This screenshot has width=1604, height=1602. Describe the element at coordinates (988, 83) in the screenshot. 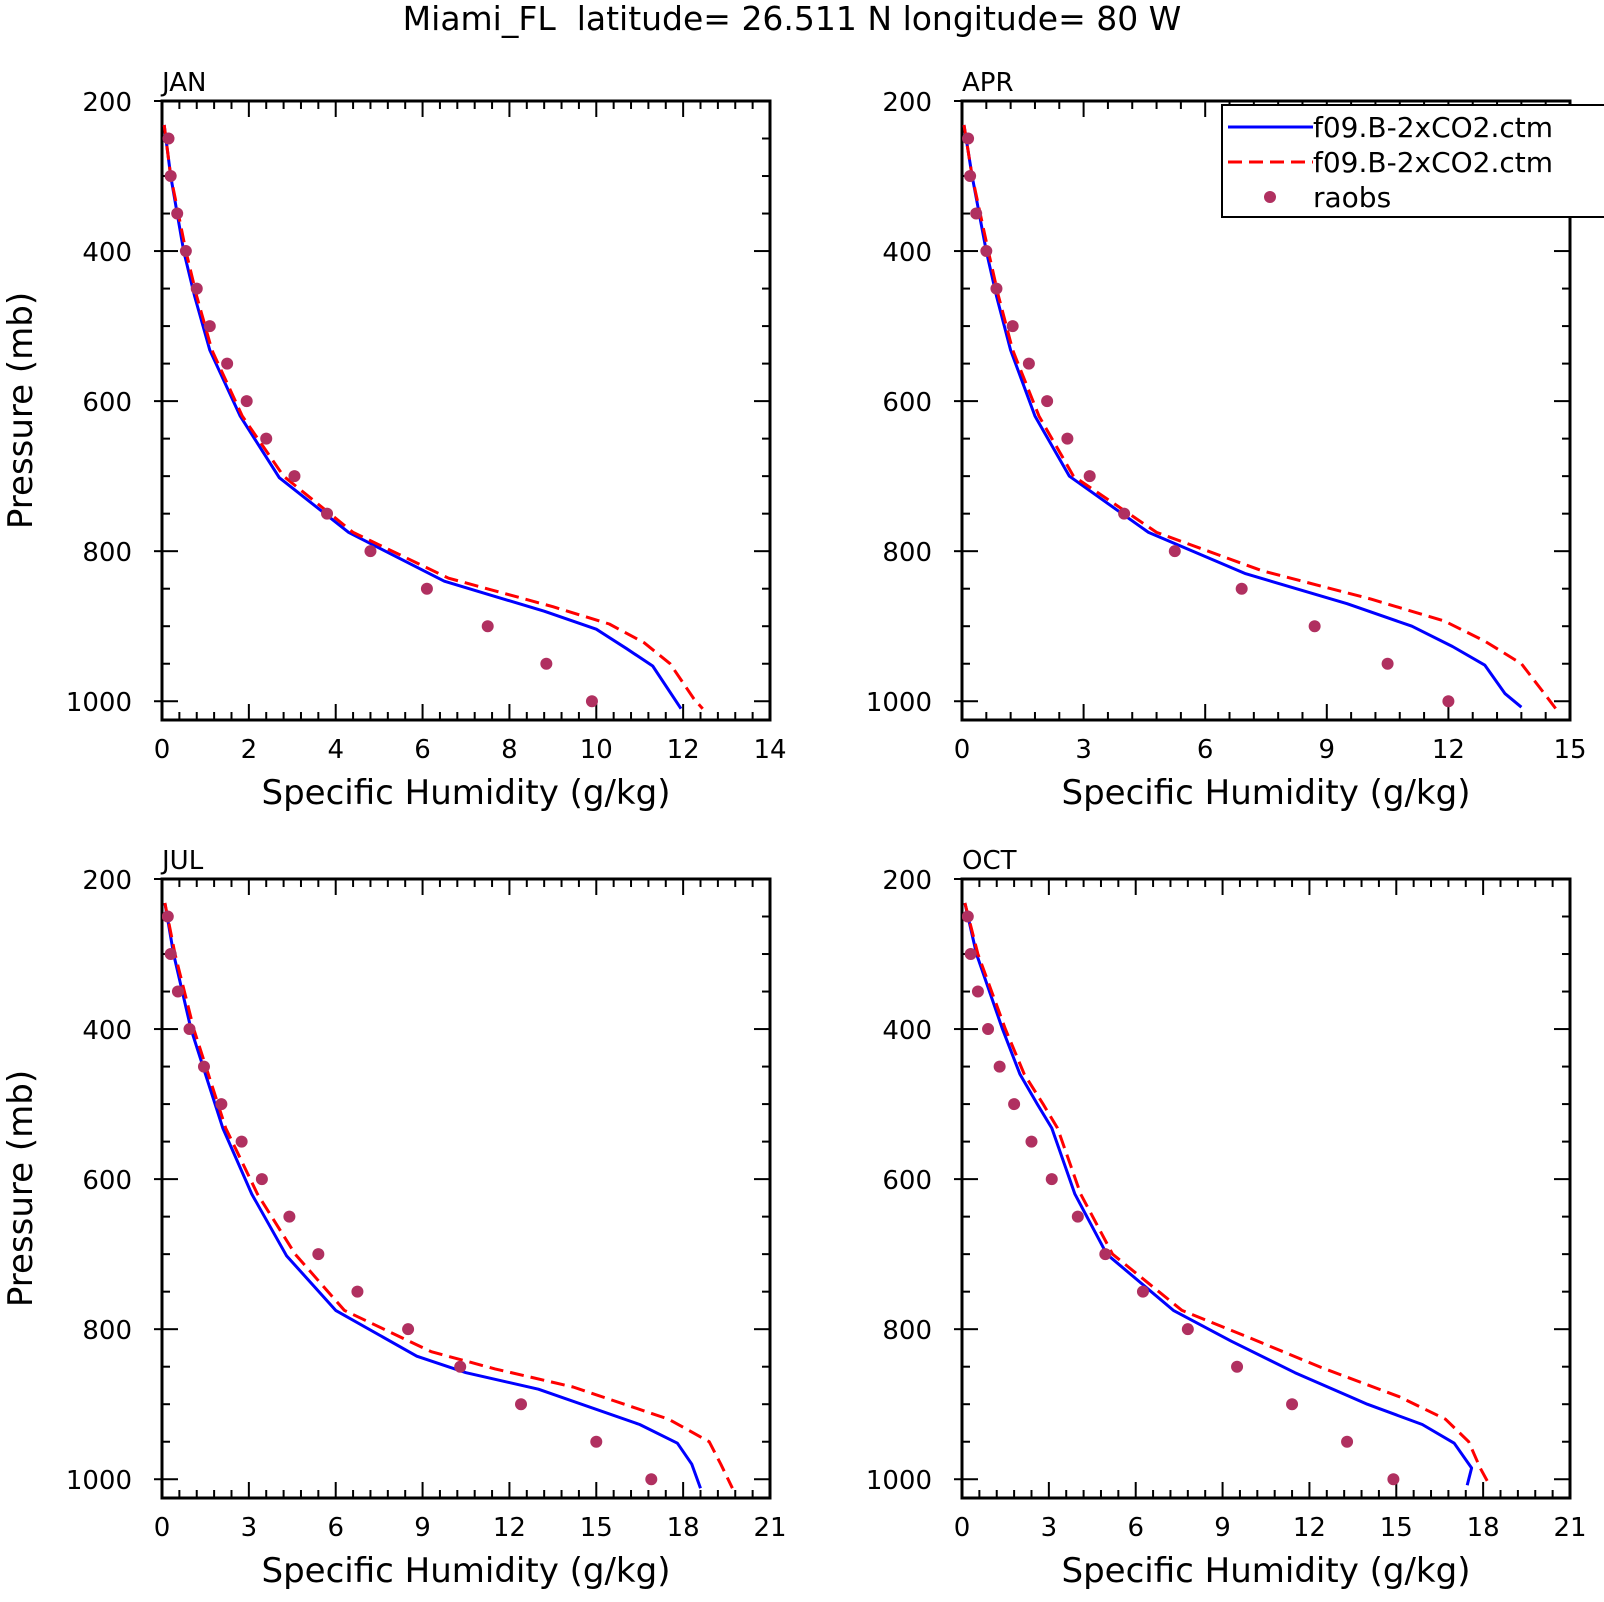

I see `panel-title: APR` at that location.